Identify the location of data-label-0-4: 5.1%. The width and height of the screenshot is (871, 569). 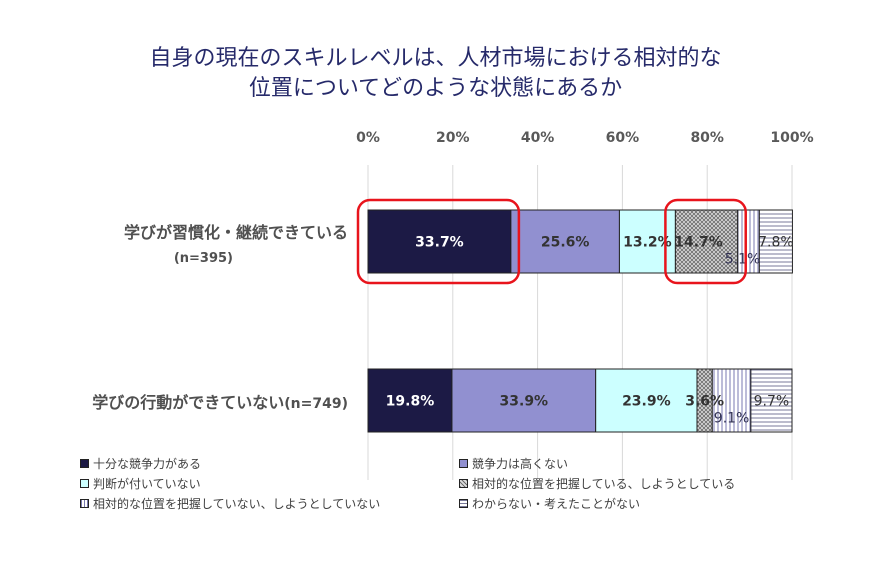
(743, 260).